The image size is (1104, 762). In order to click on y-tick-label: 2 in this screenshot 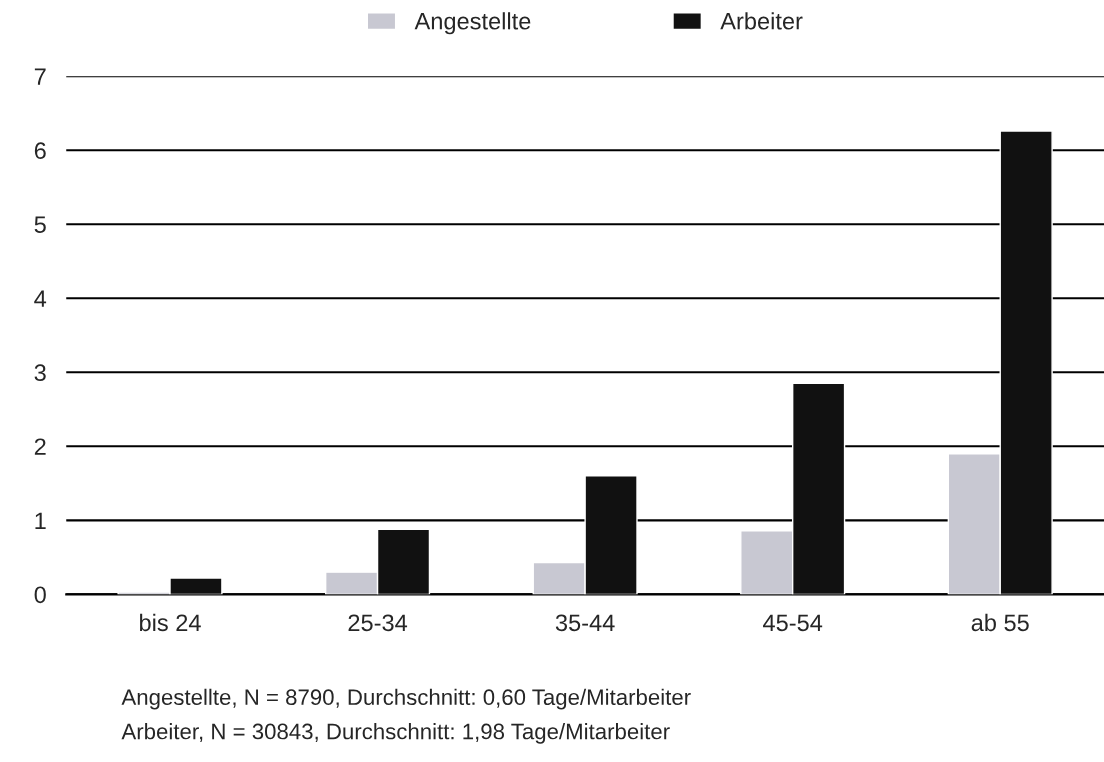, I will do `click(40, 446)`.